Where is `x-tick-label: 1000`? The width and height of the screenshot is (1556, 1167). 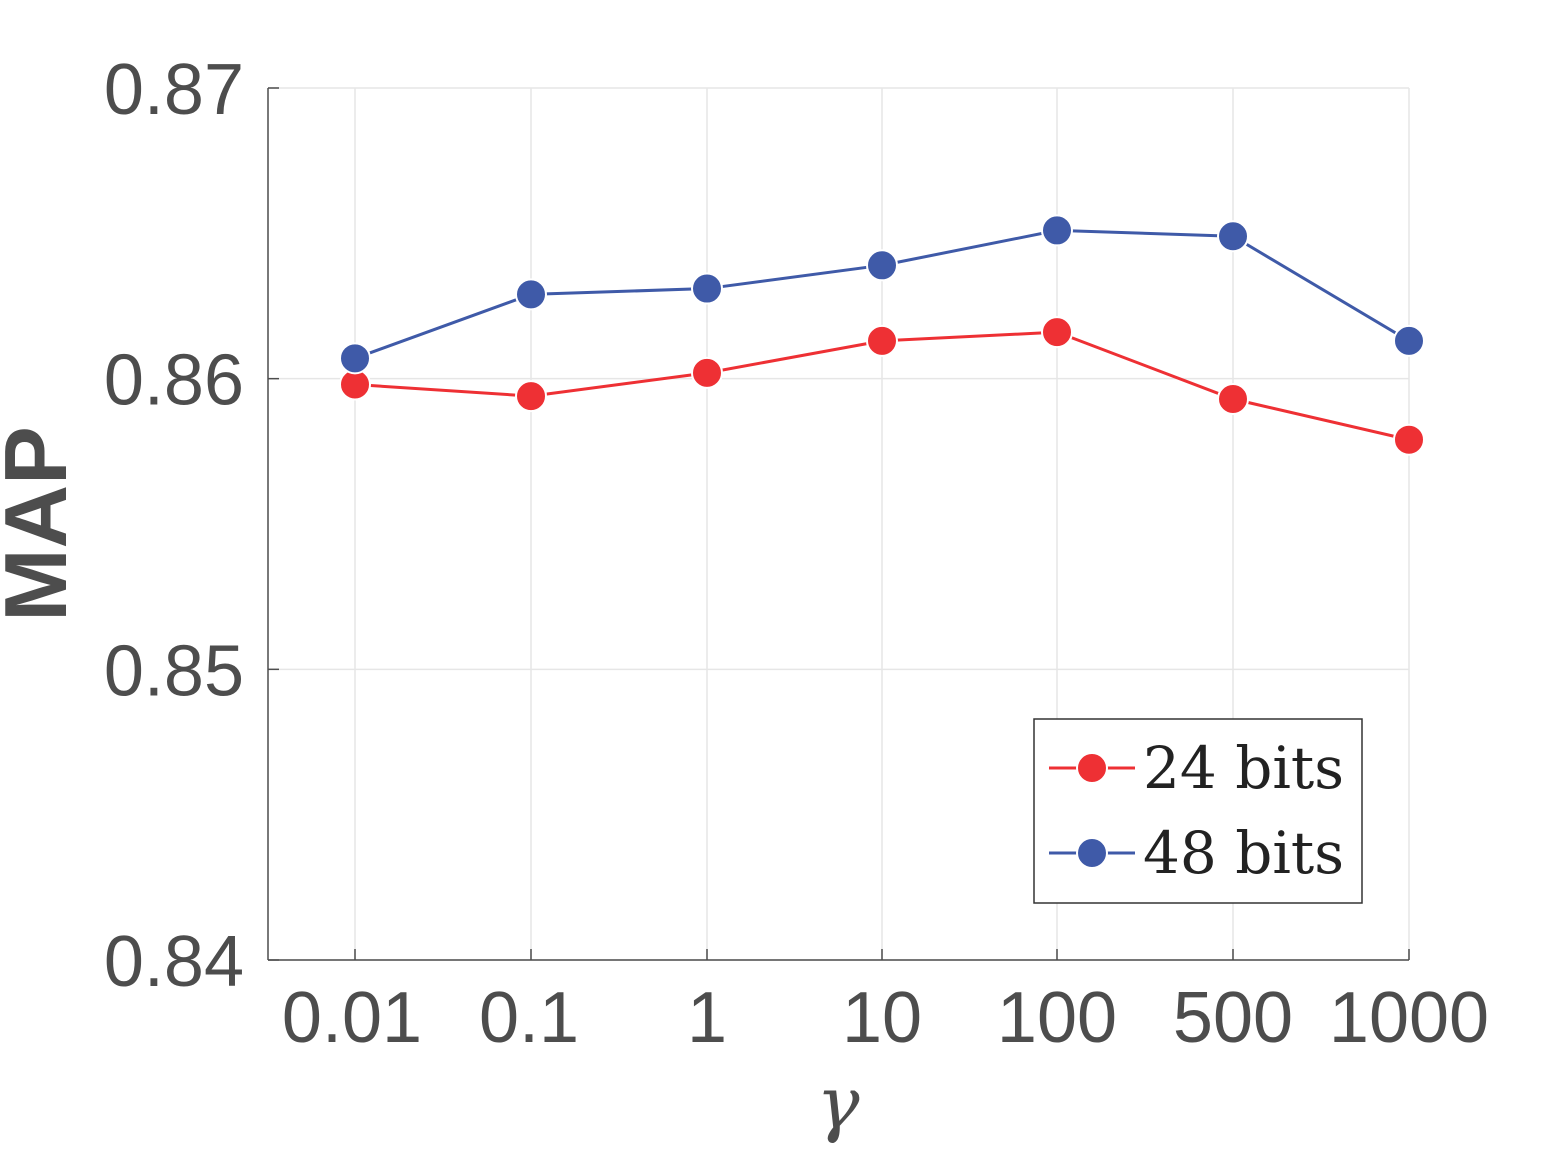
x-tick-label: 1000 is located at coordinates (1409, 1018).